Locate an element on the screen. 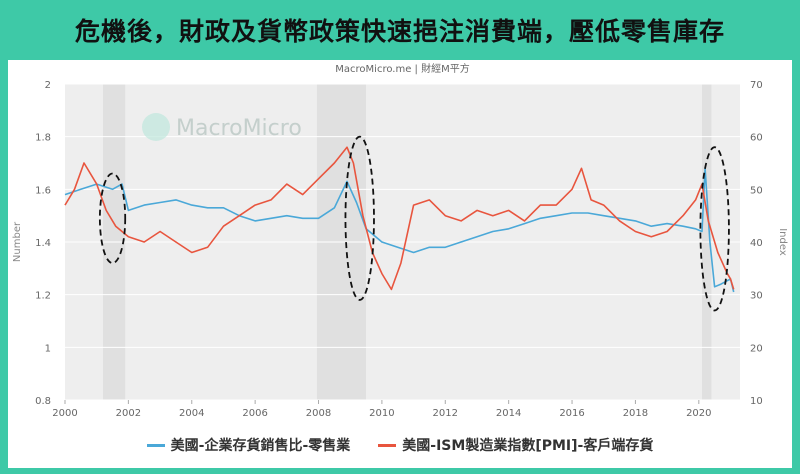 Image resolution: width=800 pixels, height=474 pixels. legend-label-retail: 美國-企業存貨銷售比-零售業 is located at coordinates (260, 446).